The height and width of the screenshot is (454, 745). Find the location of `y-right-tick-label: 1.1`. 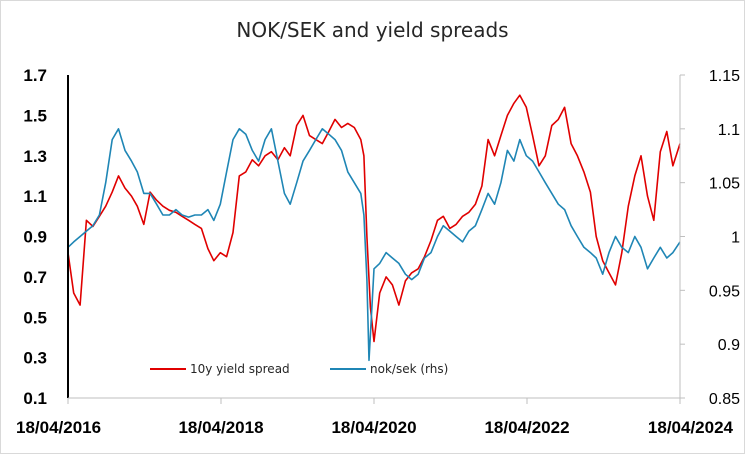

y-right-tick-label: 1.1 is located at coordinates (729, 130).